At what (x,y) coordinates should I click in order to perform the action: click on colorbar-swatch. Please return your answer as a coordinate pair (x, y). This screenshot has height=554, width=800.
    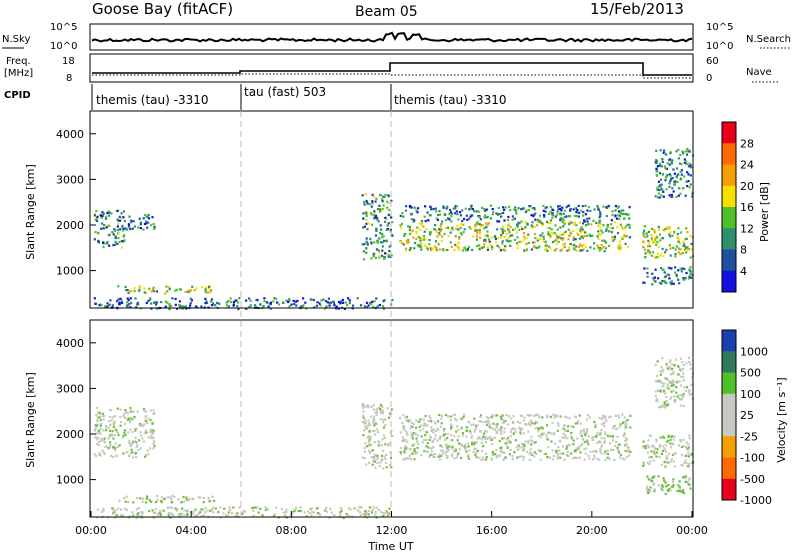
    Looking at the image, I should click on (729, 362).